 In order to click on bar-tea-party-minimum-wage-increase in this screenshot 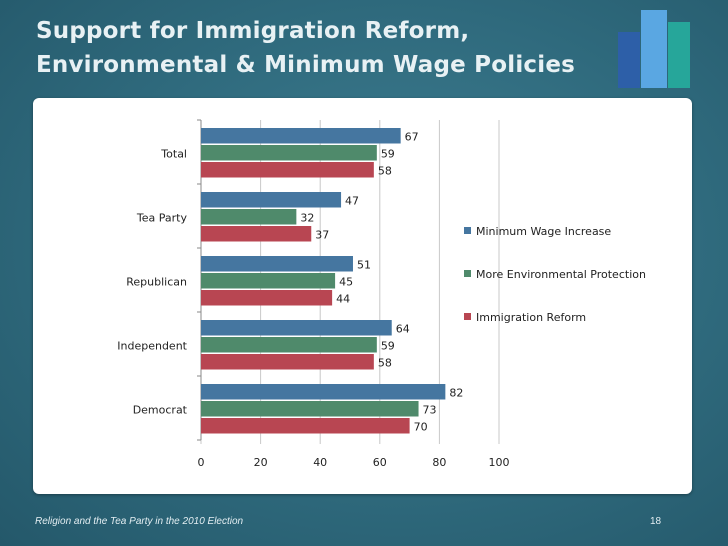, I will do `click(271, 200)`.